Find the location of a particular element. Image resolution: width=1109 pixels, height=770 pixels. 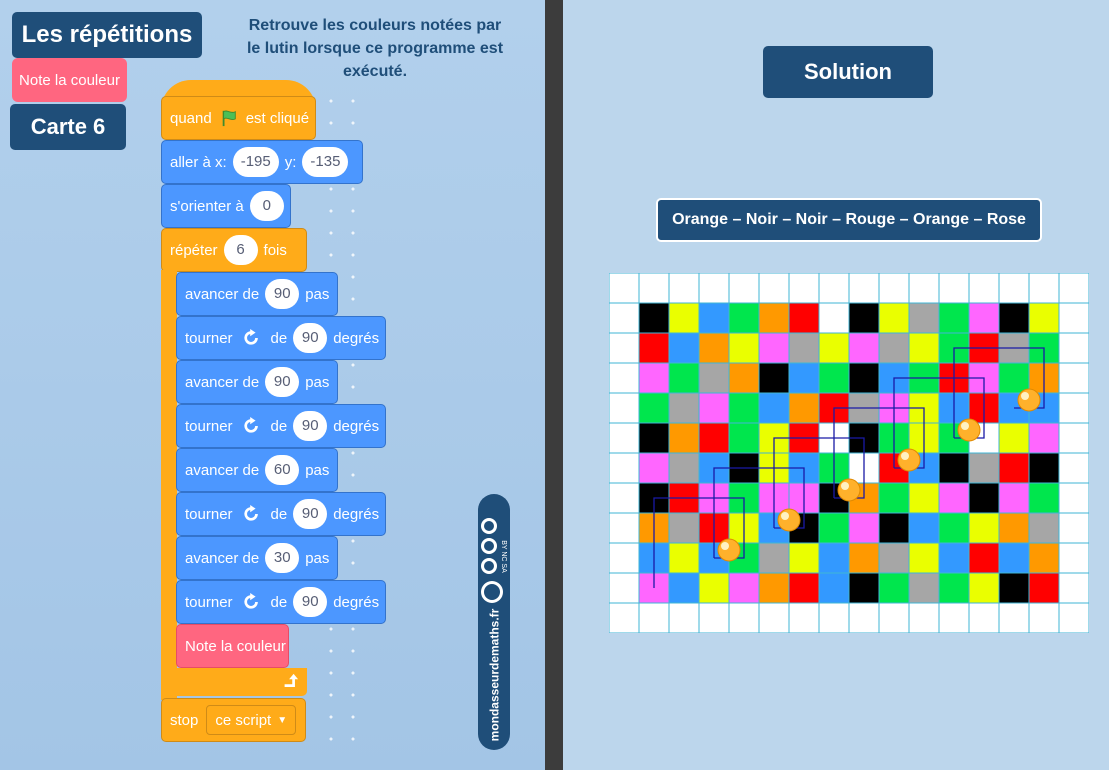

creative-commons-icon is located at coordinates (492, 560).